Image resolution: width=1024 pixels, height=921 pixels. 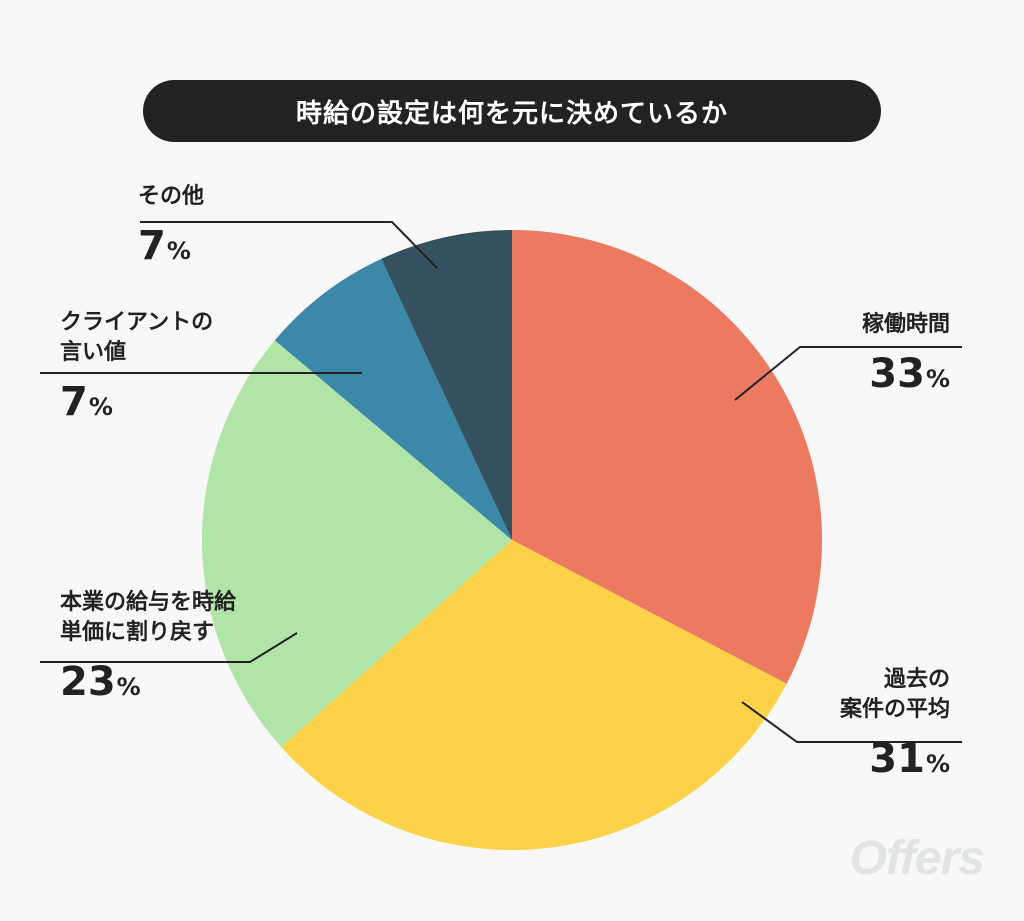 I want to click on slice-label-1: 過去の 案件の平均 31%, so click(x=895, y=723).